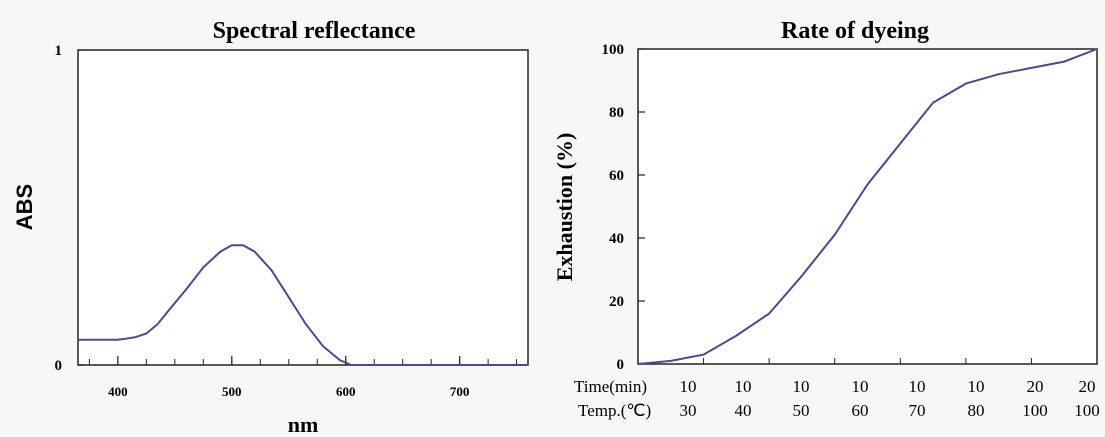 This screenshot has height=437, width=1105. I want to click on spectral-x-tick-label: 700, so click(460, 391).